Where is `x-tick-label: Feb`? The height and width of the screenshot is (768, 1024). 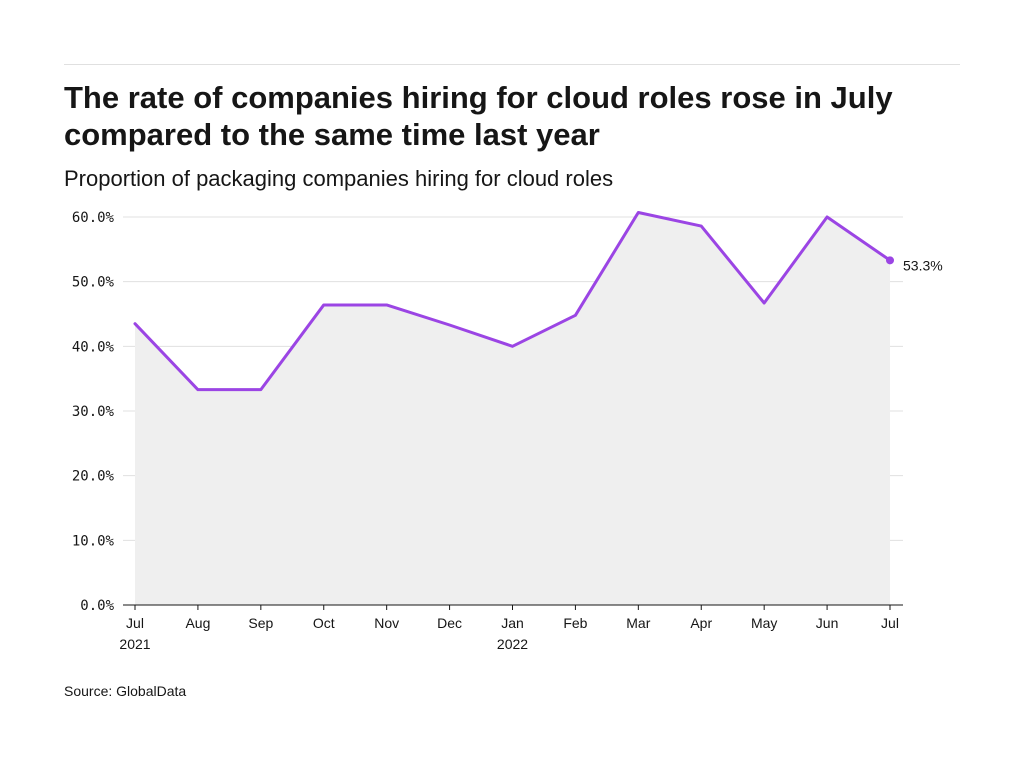
x-tick-label: Feb is located at coordinates (575, 623).